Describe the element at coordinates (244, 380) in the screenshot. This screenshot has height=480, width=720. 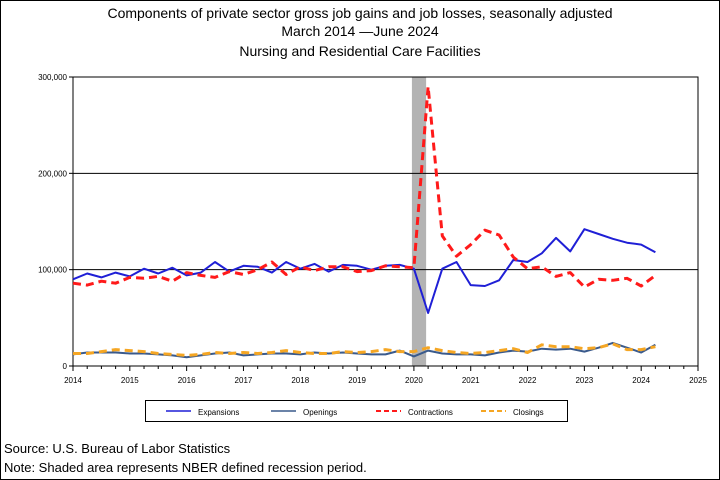
I see `x-tick-label: 2017` at that location.